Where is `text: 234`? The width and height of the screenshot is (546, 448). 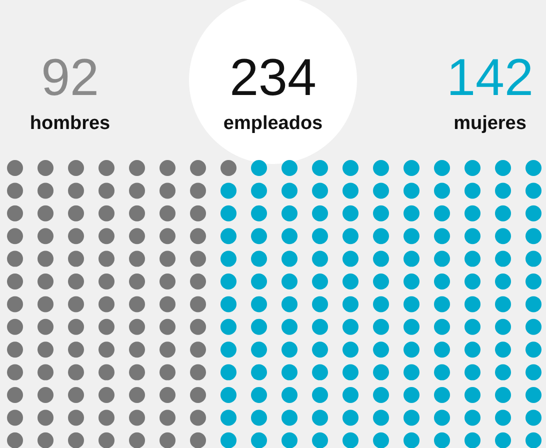
text: 234 is located at coordinates (273, 78).